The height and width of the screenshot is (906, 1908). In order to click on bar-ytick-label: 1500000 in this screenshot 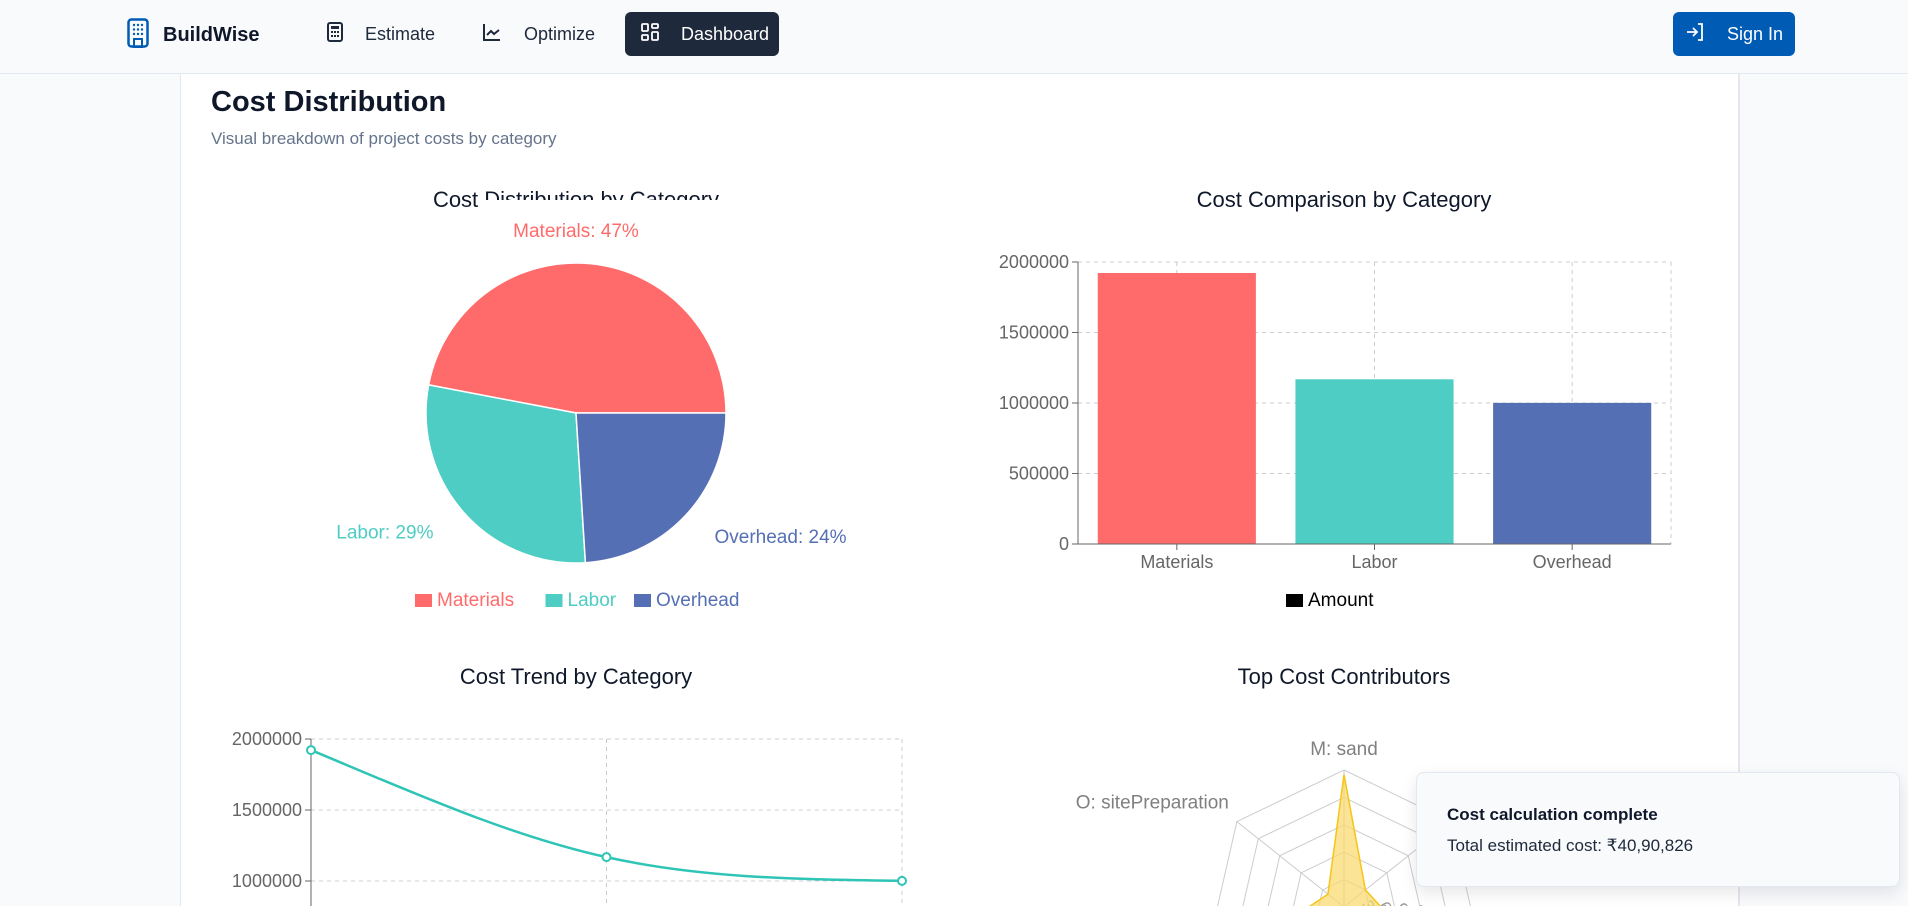, I will do `click(1034, 333)`.